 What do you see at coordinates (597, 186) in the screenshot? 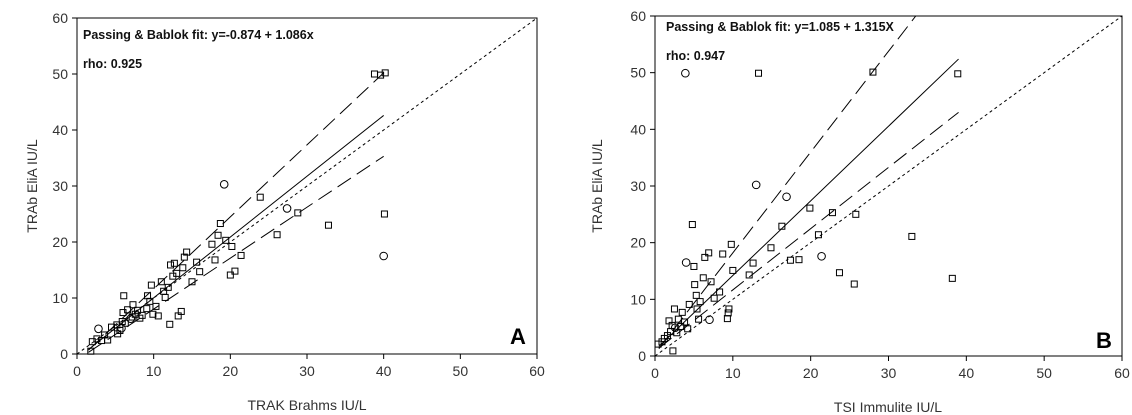
I see `y-axis-label-b: TRAb EliA IU/L` at bounding box center [597, 186].